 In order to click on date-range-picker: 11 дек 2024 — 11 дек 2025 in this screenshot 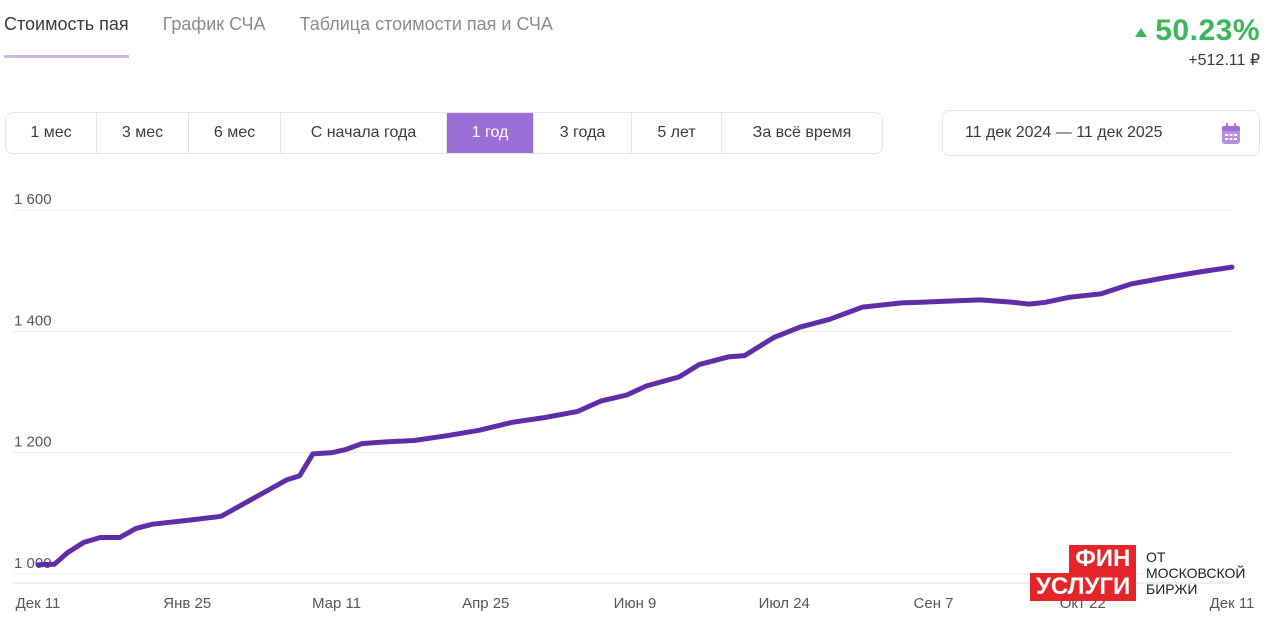, I will do `click(1101, 133)`.